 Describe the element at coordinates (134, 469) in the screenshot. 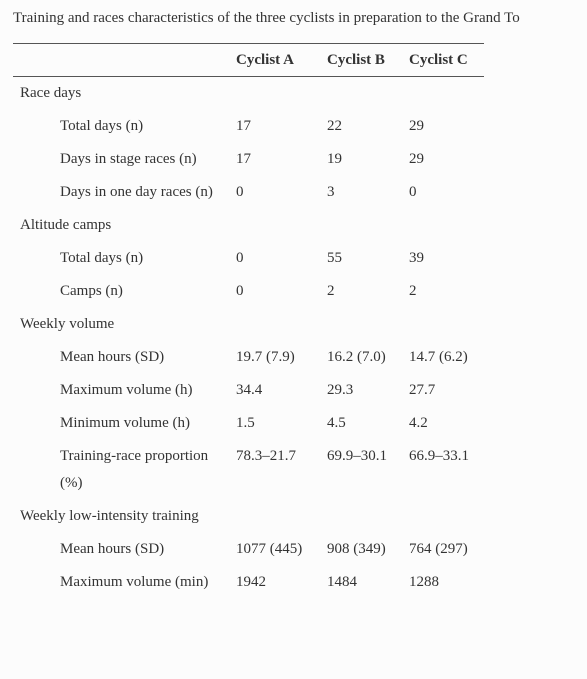

I see `row-label: Training-race proportion (%)` at that location.